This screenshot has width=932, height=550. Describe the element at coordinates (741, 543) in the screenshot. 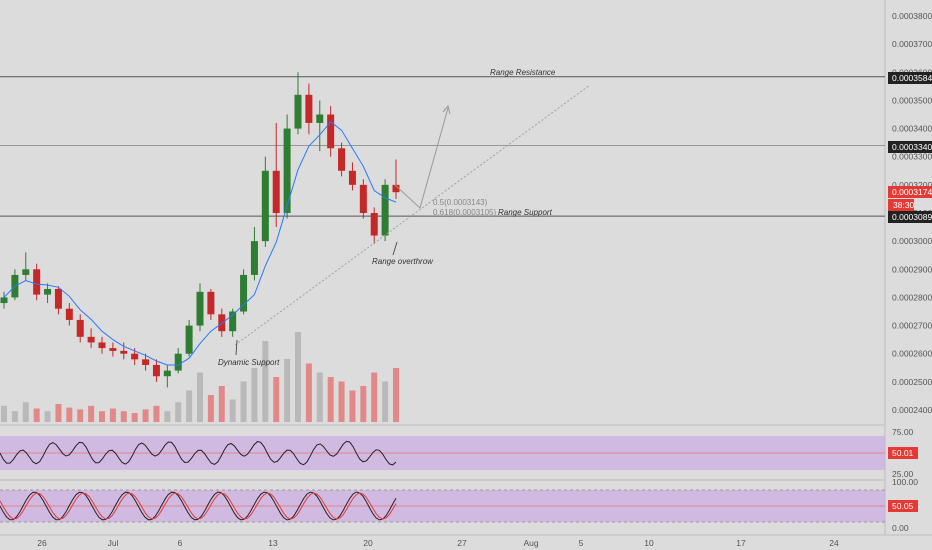

I see `date-tick-label: 17` at that location.